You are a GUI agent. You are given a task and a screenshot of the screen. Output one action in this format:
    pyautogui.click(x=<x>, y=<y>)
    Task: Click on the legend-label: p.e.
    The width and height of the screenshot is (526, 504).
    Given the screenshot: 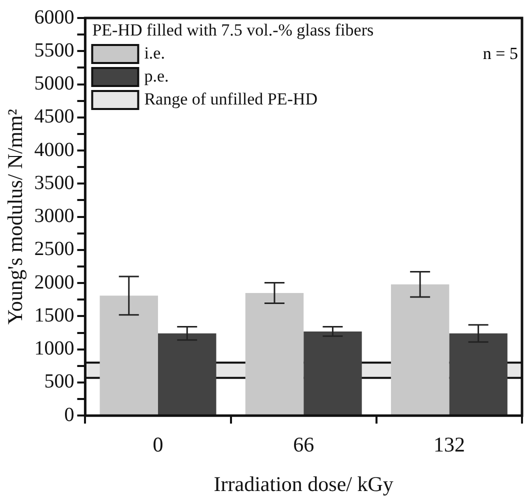 What is the action you would take?
    pyautogui.click(x=156, y=76)
    